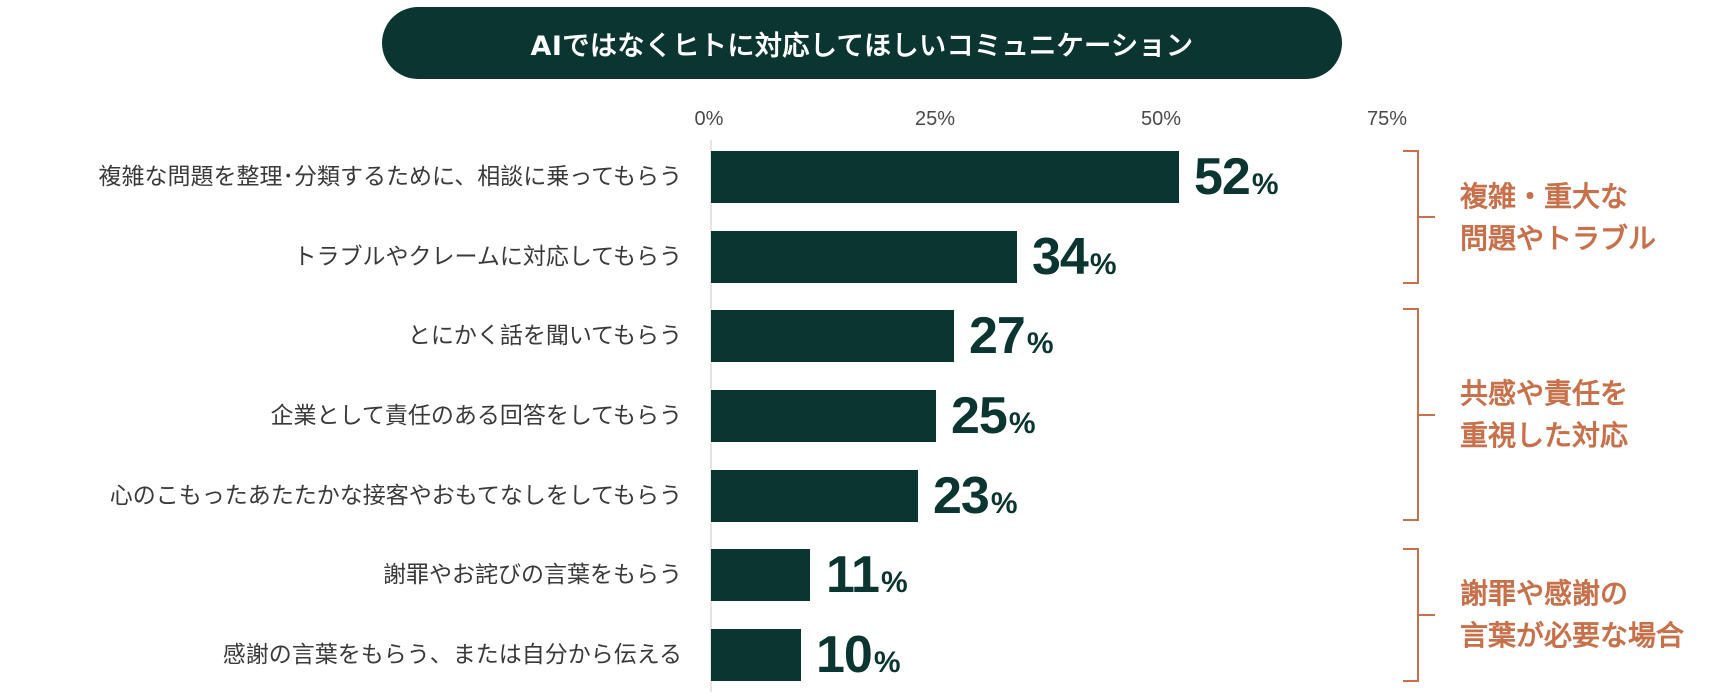 The image size is (1725, 698). What do you see at coordinates (487, 257) in the screenshot?
I see `bar-label: トラブルやクレームに対応してもらう` at bounding box center [487, 257].